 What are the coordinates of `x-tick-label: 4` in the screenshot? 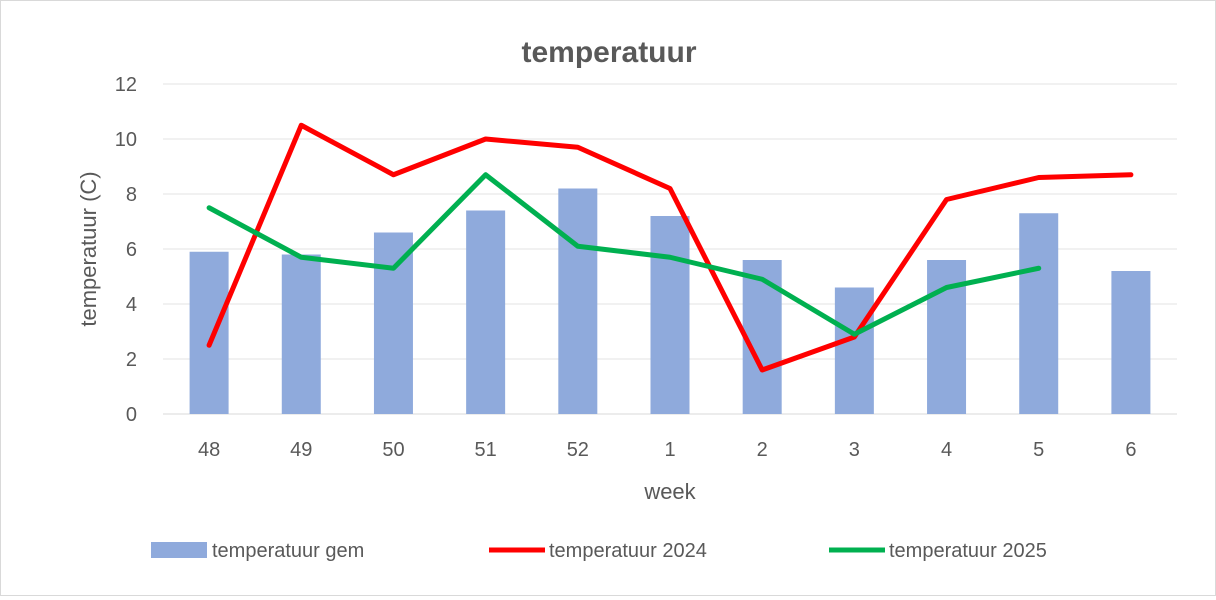 It's located at (946, 450).